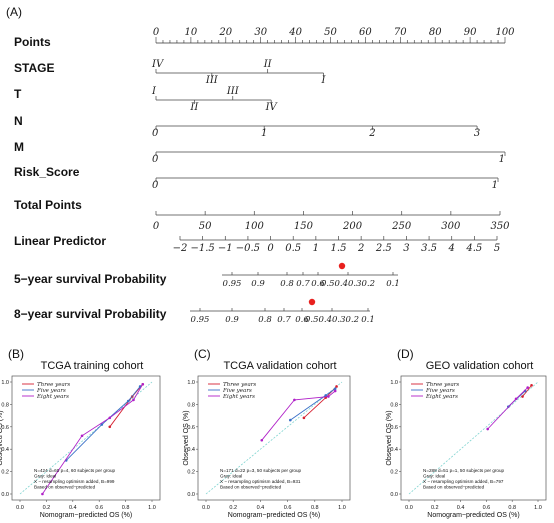 This screenshot has height=523, width=554. What do you see at coordinates (371, 133) in the screenshot?
I see `covariate-level-label: 2` at bounding box center [371, 133].